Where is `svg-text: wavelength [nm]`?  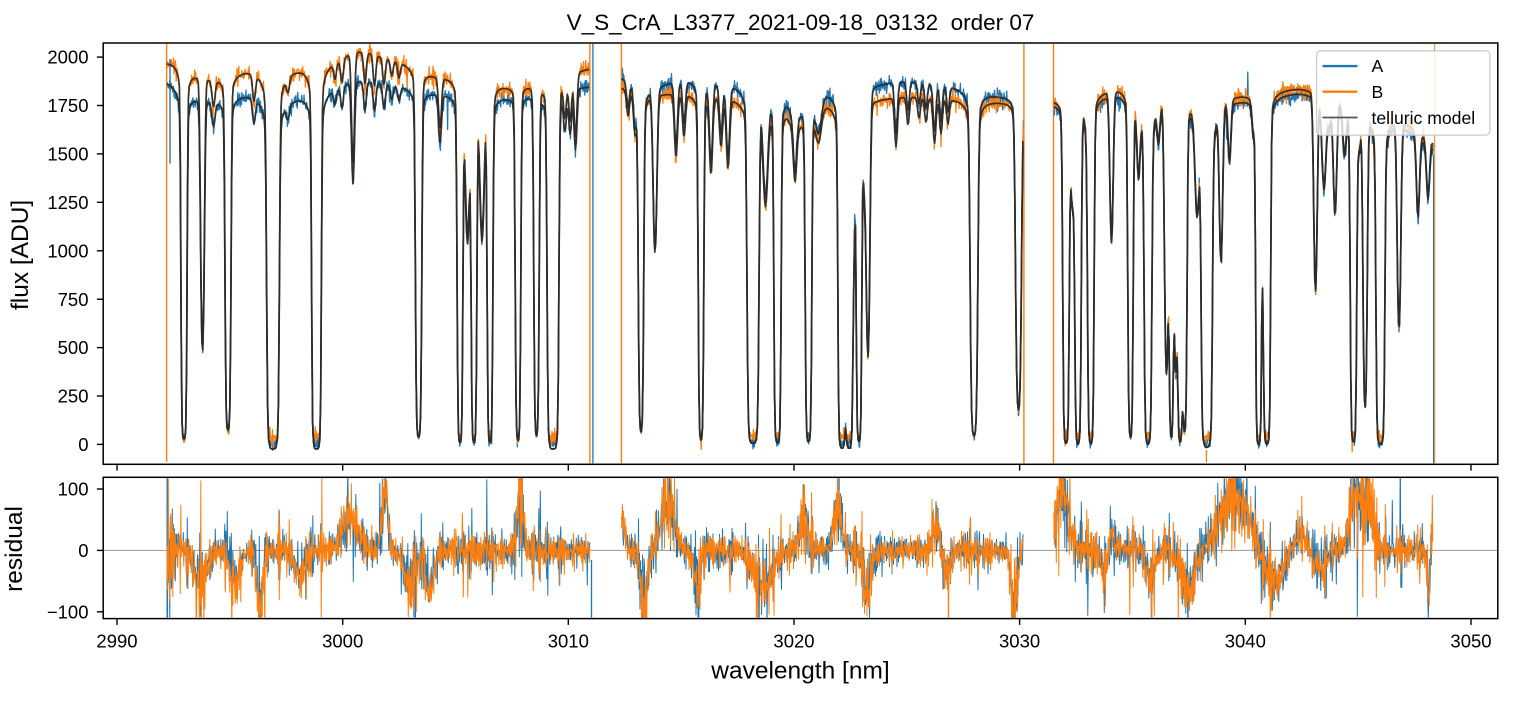
svg-text: wavelength [nm] is located at coordinates (799, 670).